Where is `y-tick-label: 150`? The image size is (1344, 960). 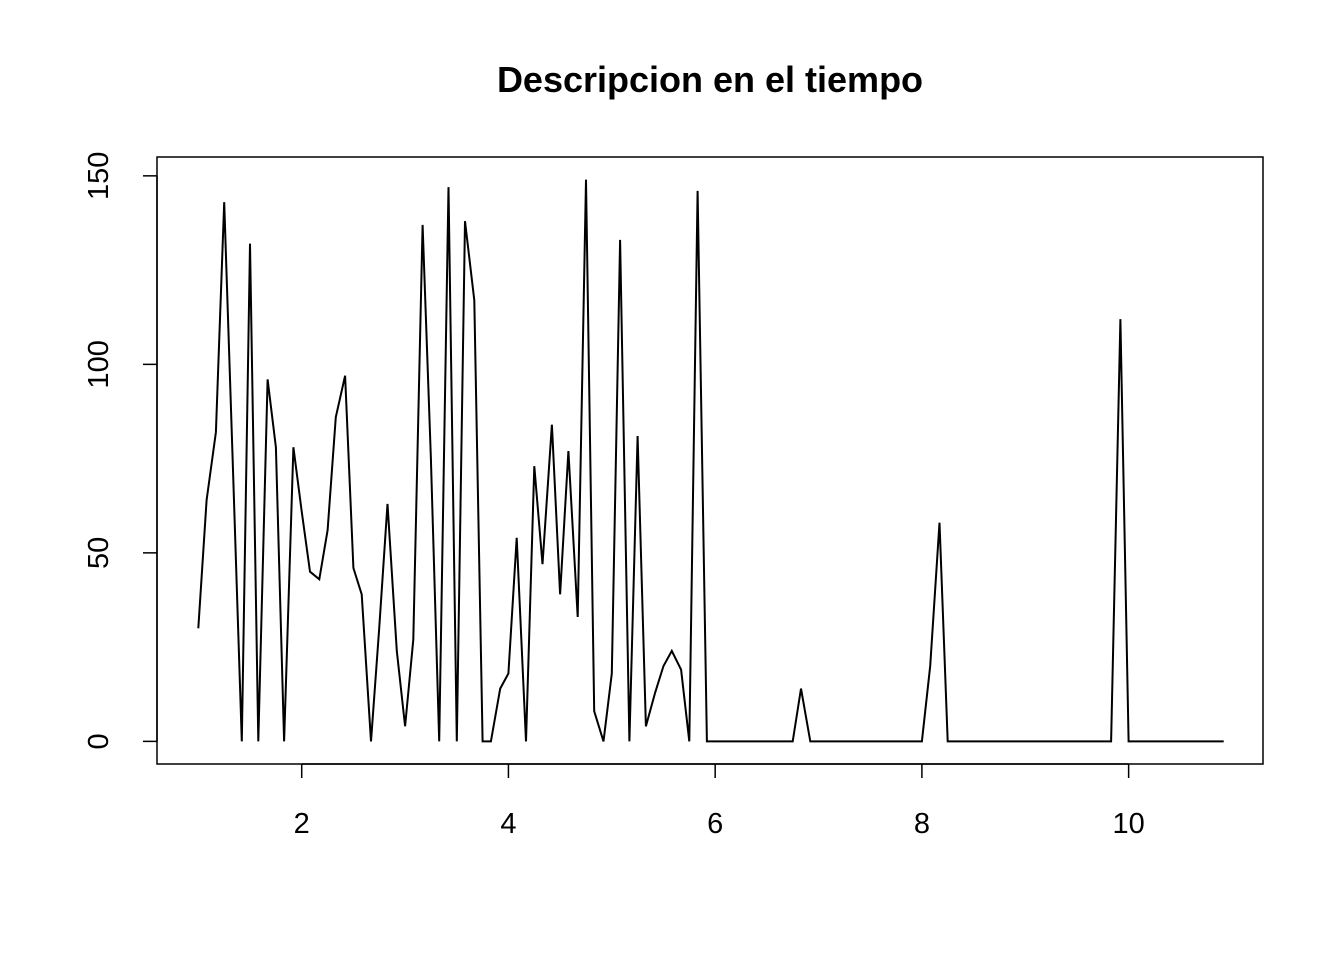 y-tick-label: 150 is located at coordinates (99, 176).